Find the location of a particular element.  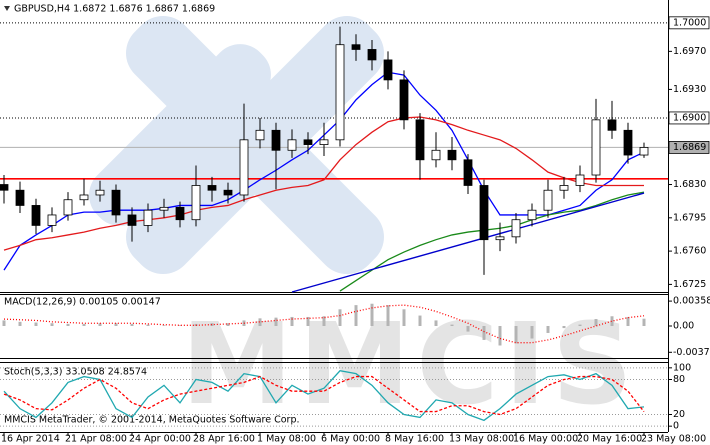

y-tick-label: 1.6930 is located at coordinates (689, 89).